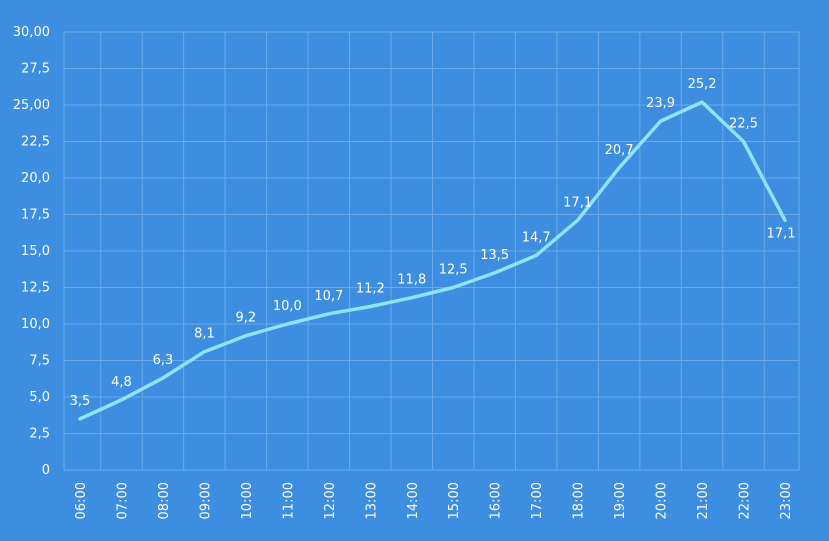  Describe the element at coordinates (454, 500) in the screenshot. I see `x-tick-label: 15:00` at that location.